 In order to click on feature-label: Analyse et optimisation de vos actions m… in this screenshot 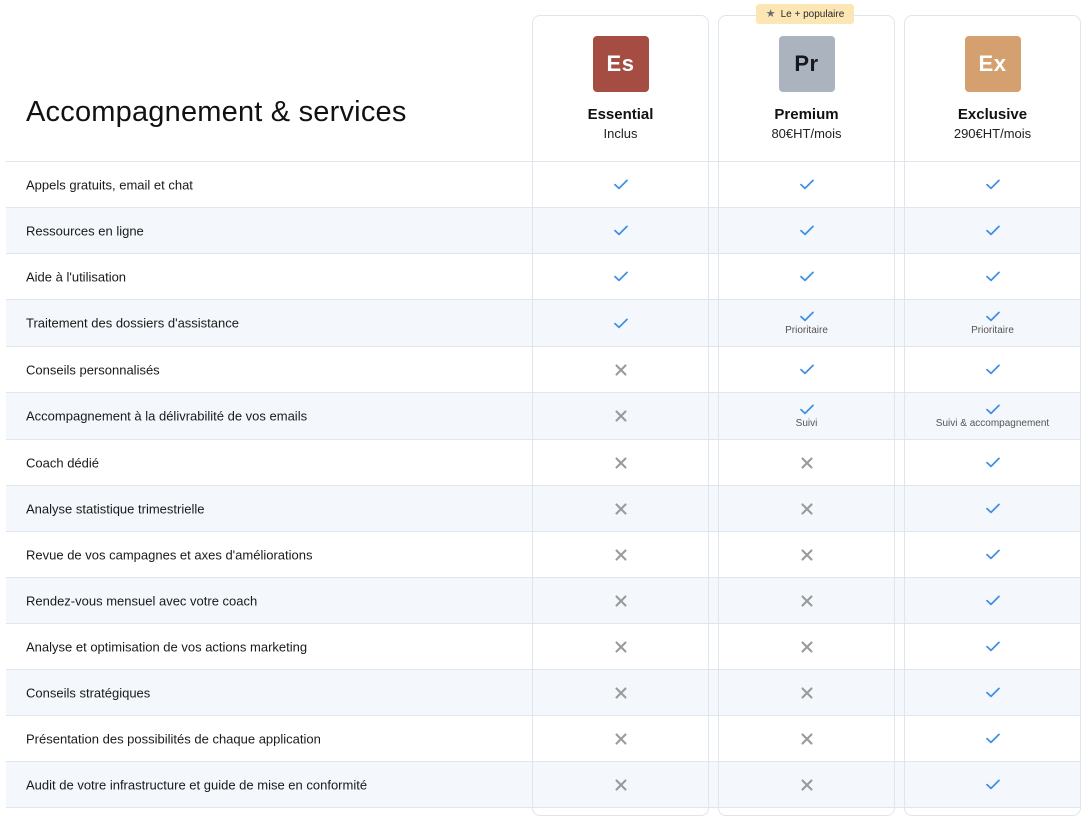, I will do `click(167, 646)`.